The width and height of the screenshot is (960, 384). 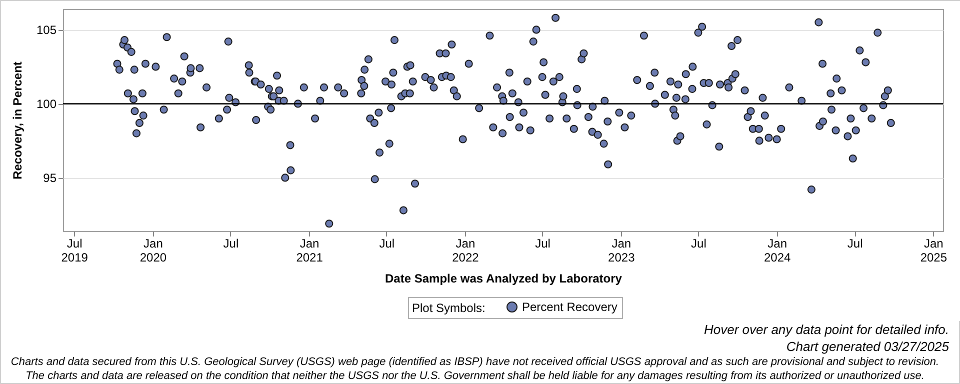 What do you see at coordinates (17, 121) in the screenshot?
I see `y-axis-title: Recovery, in Percent` at bounding box center [17, 121].